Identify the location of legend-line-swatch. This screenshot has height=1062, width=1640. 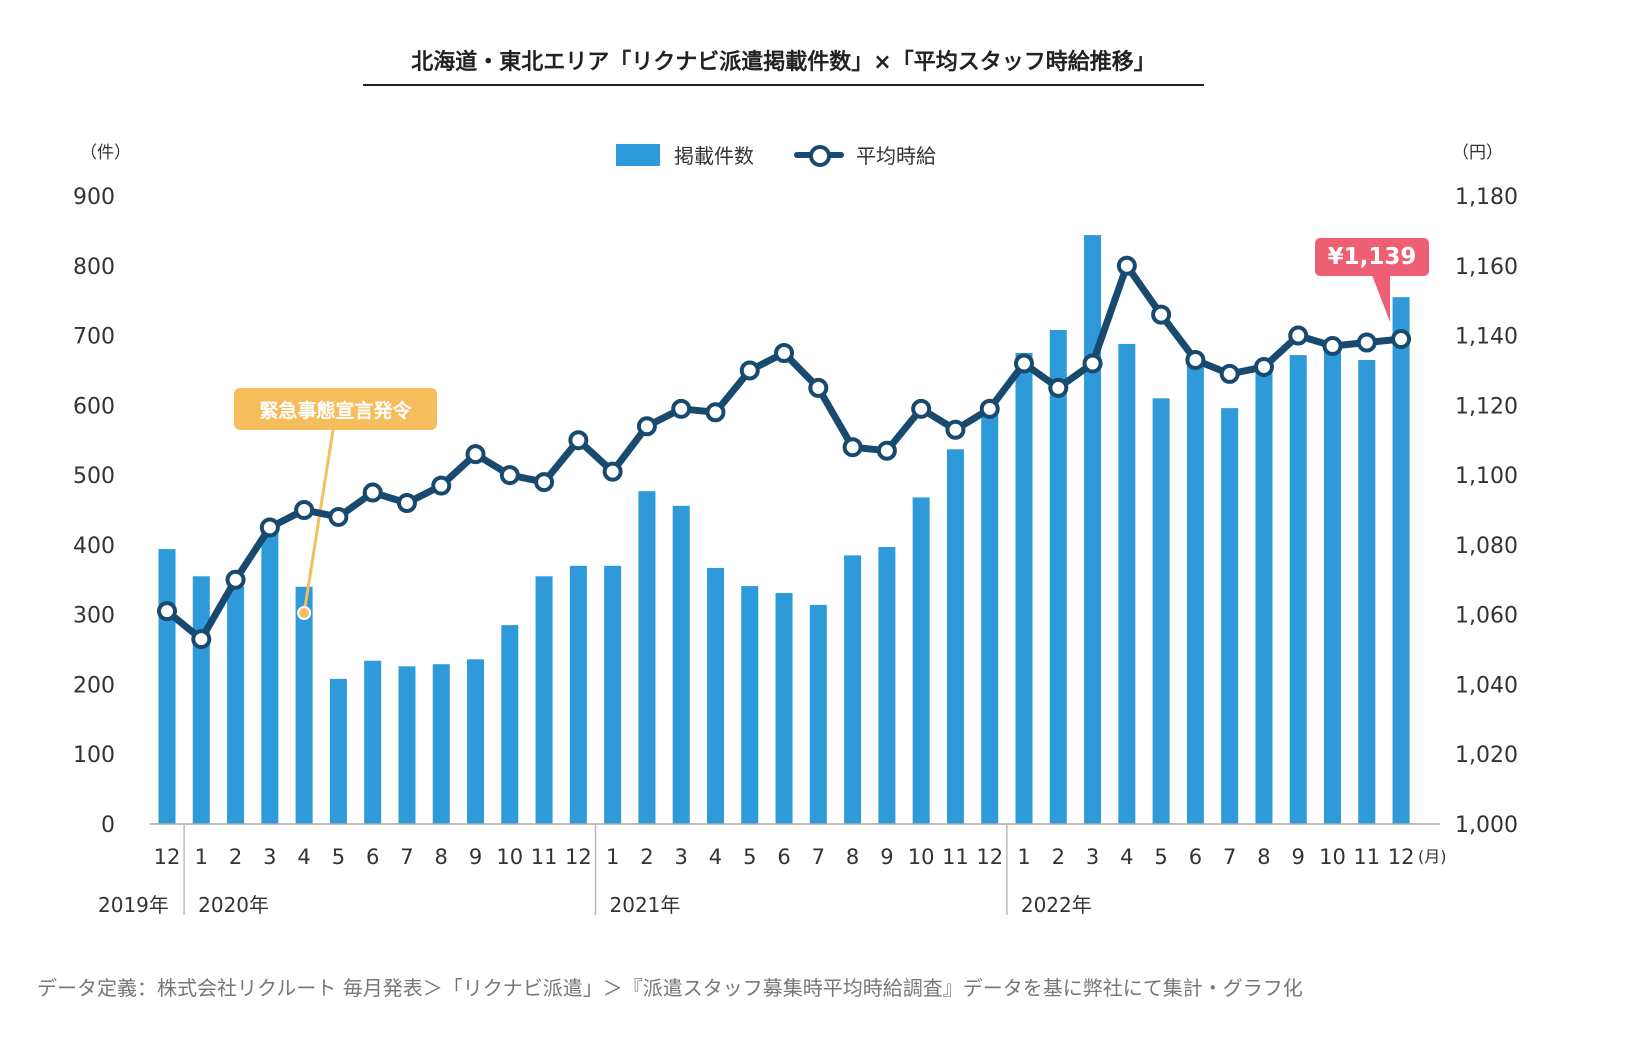
(819, 155).